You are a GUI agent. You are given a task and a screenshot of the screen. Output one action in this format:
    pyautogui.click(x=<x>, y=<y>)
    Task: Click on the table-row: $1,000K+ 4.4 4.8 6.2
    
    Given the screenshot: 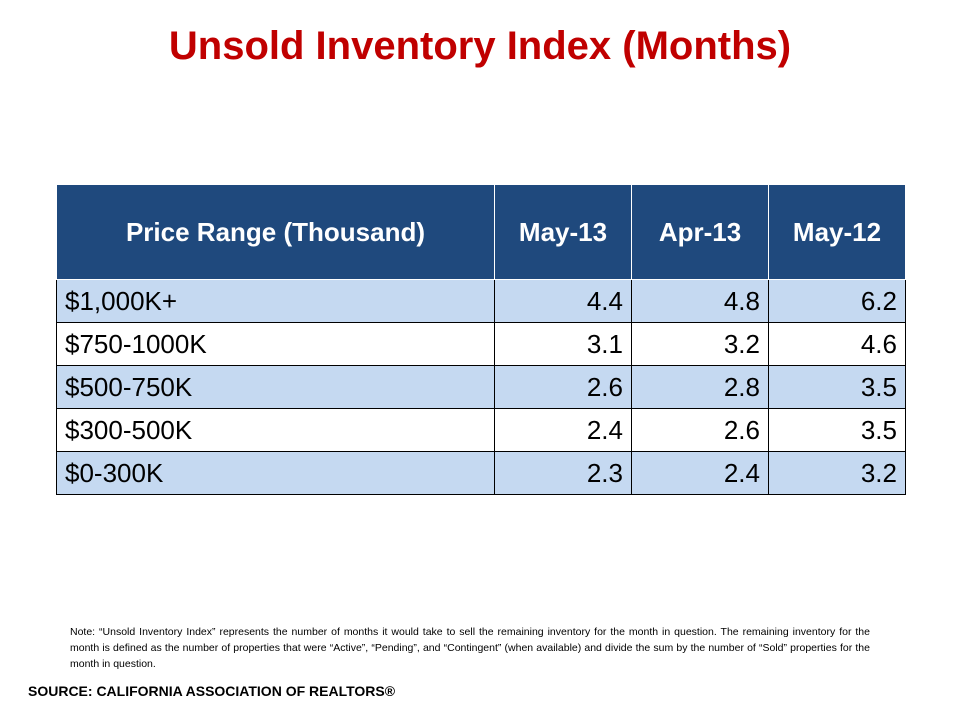 What is the action you would take?
    pyautogui.click(x=481, y=301)
    